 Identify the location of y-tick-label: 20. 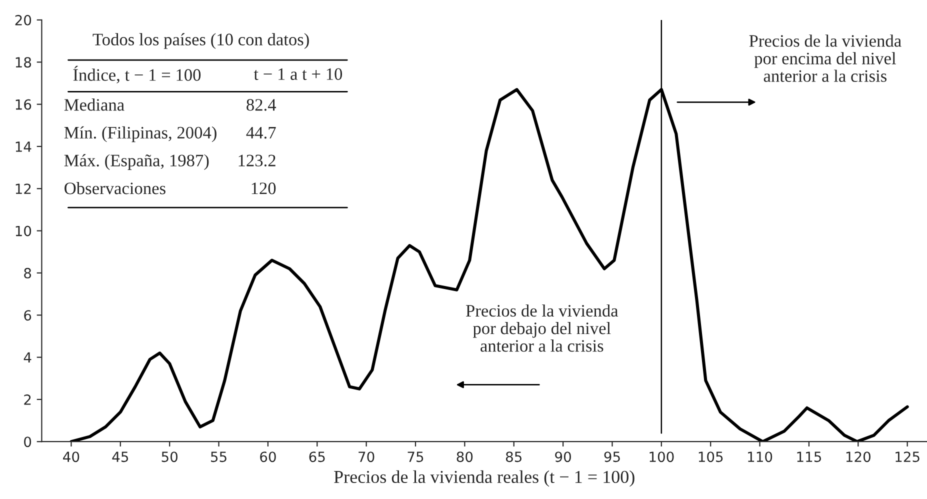
(23, 20).